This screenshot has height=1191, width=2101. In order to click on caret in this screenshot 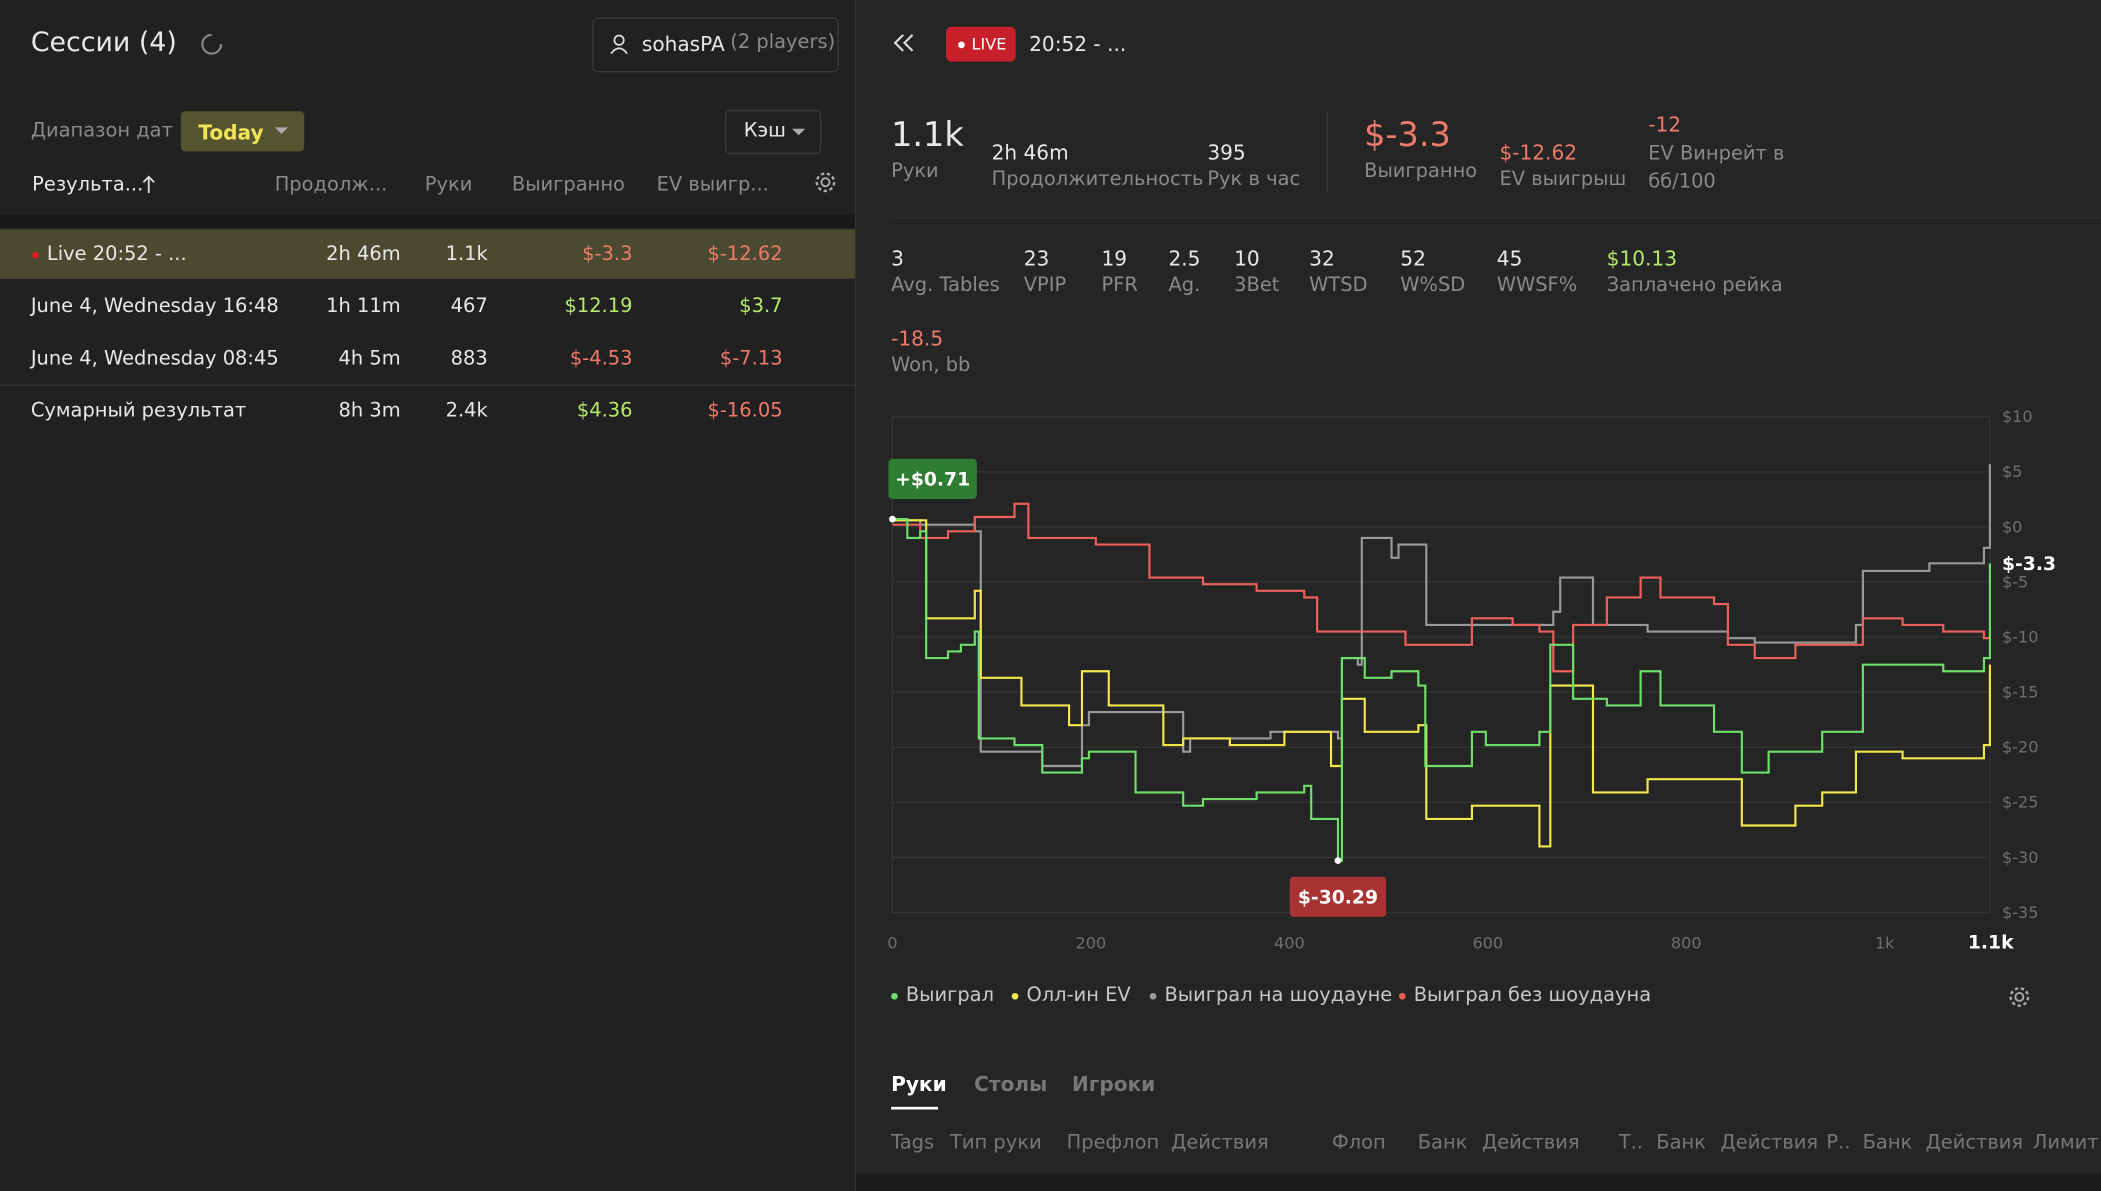, I will do `click(798, 132)`.